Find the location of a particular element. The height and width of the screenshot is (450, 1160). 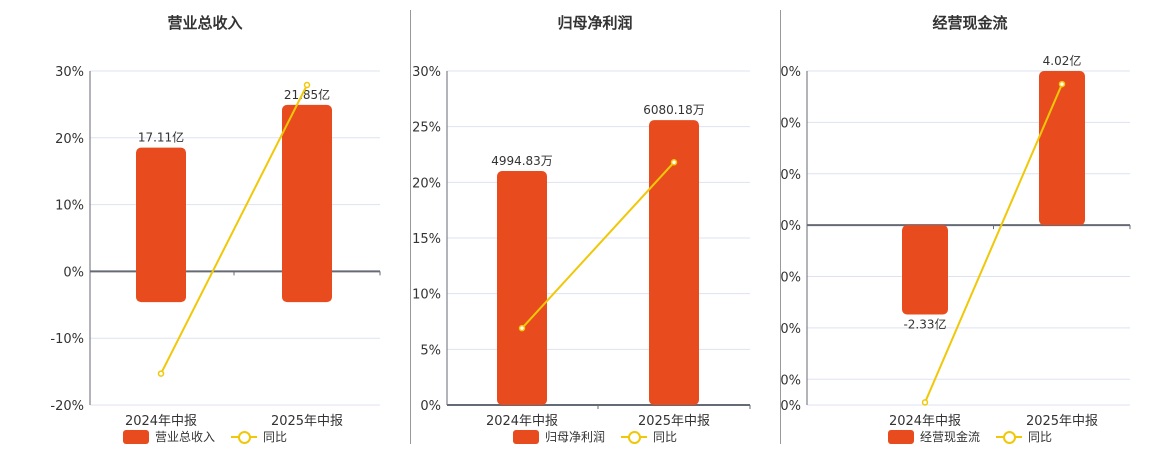

y-tick-label: -10% is located at coordinates (67, 339).